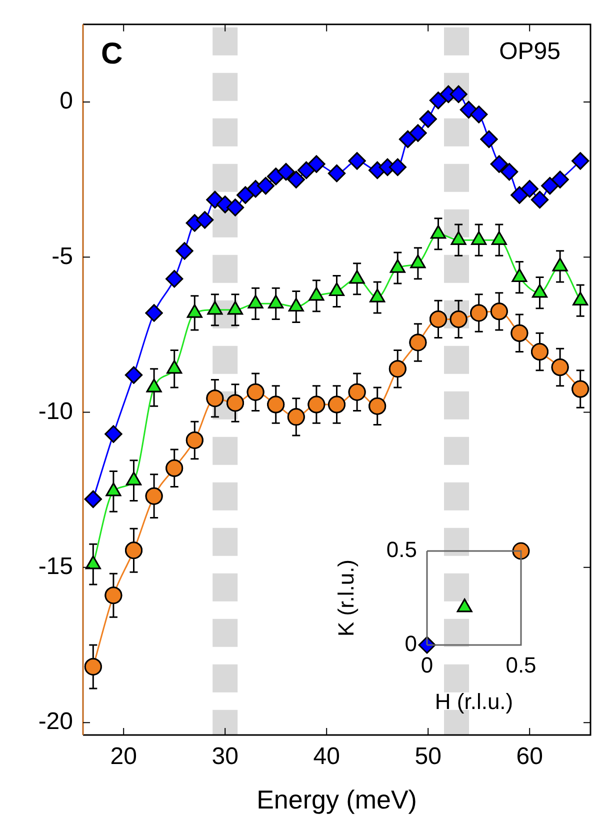 The height and width of the screenshot is (821, 600). I want to click on x-tick-label: 50, so click(428, 756).